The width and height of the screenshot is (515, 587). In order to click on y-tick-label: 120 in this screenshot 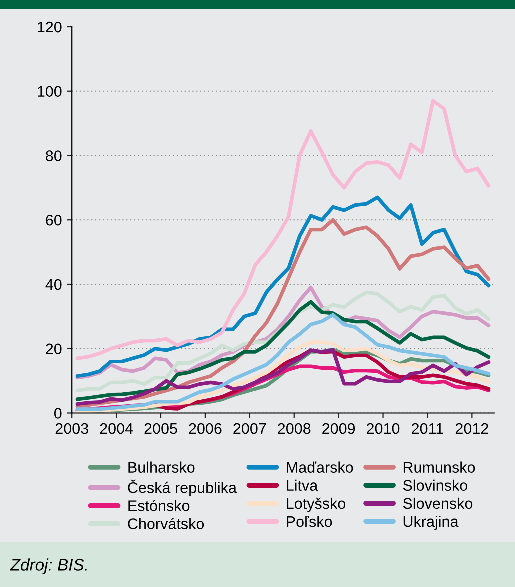, I will do `click(50, 27)`.